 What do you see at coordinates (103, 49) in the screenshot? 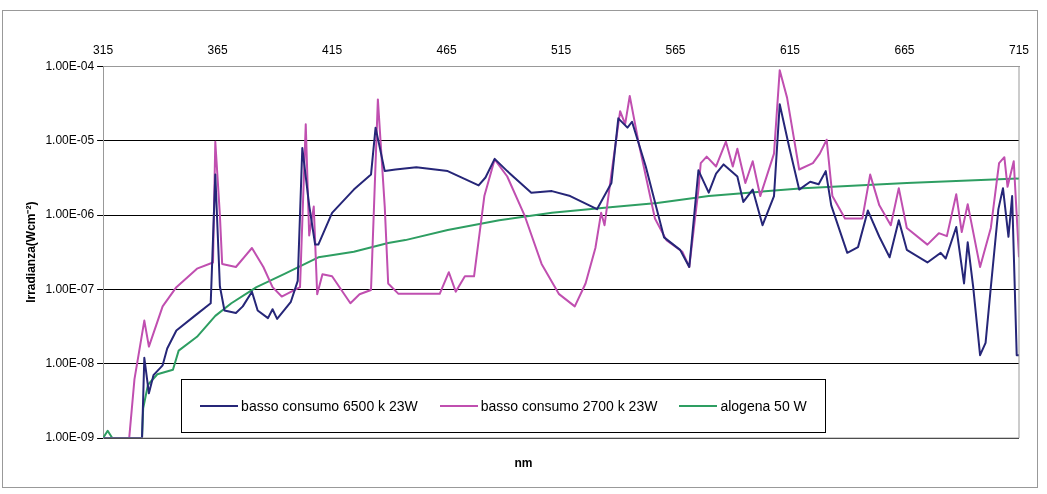
I see `x-tick-label: 315` at bounding box center [103, 49].